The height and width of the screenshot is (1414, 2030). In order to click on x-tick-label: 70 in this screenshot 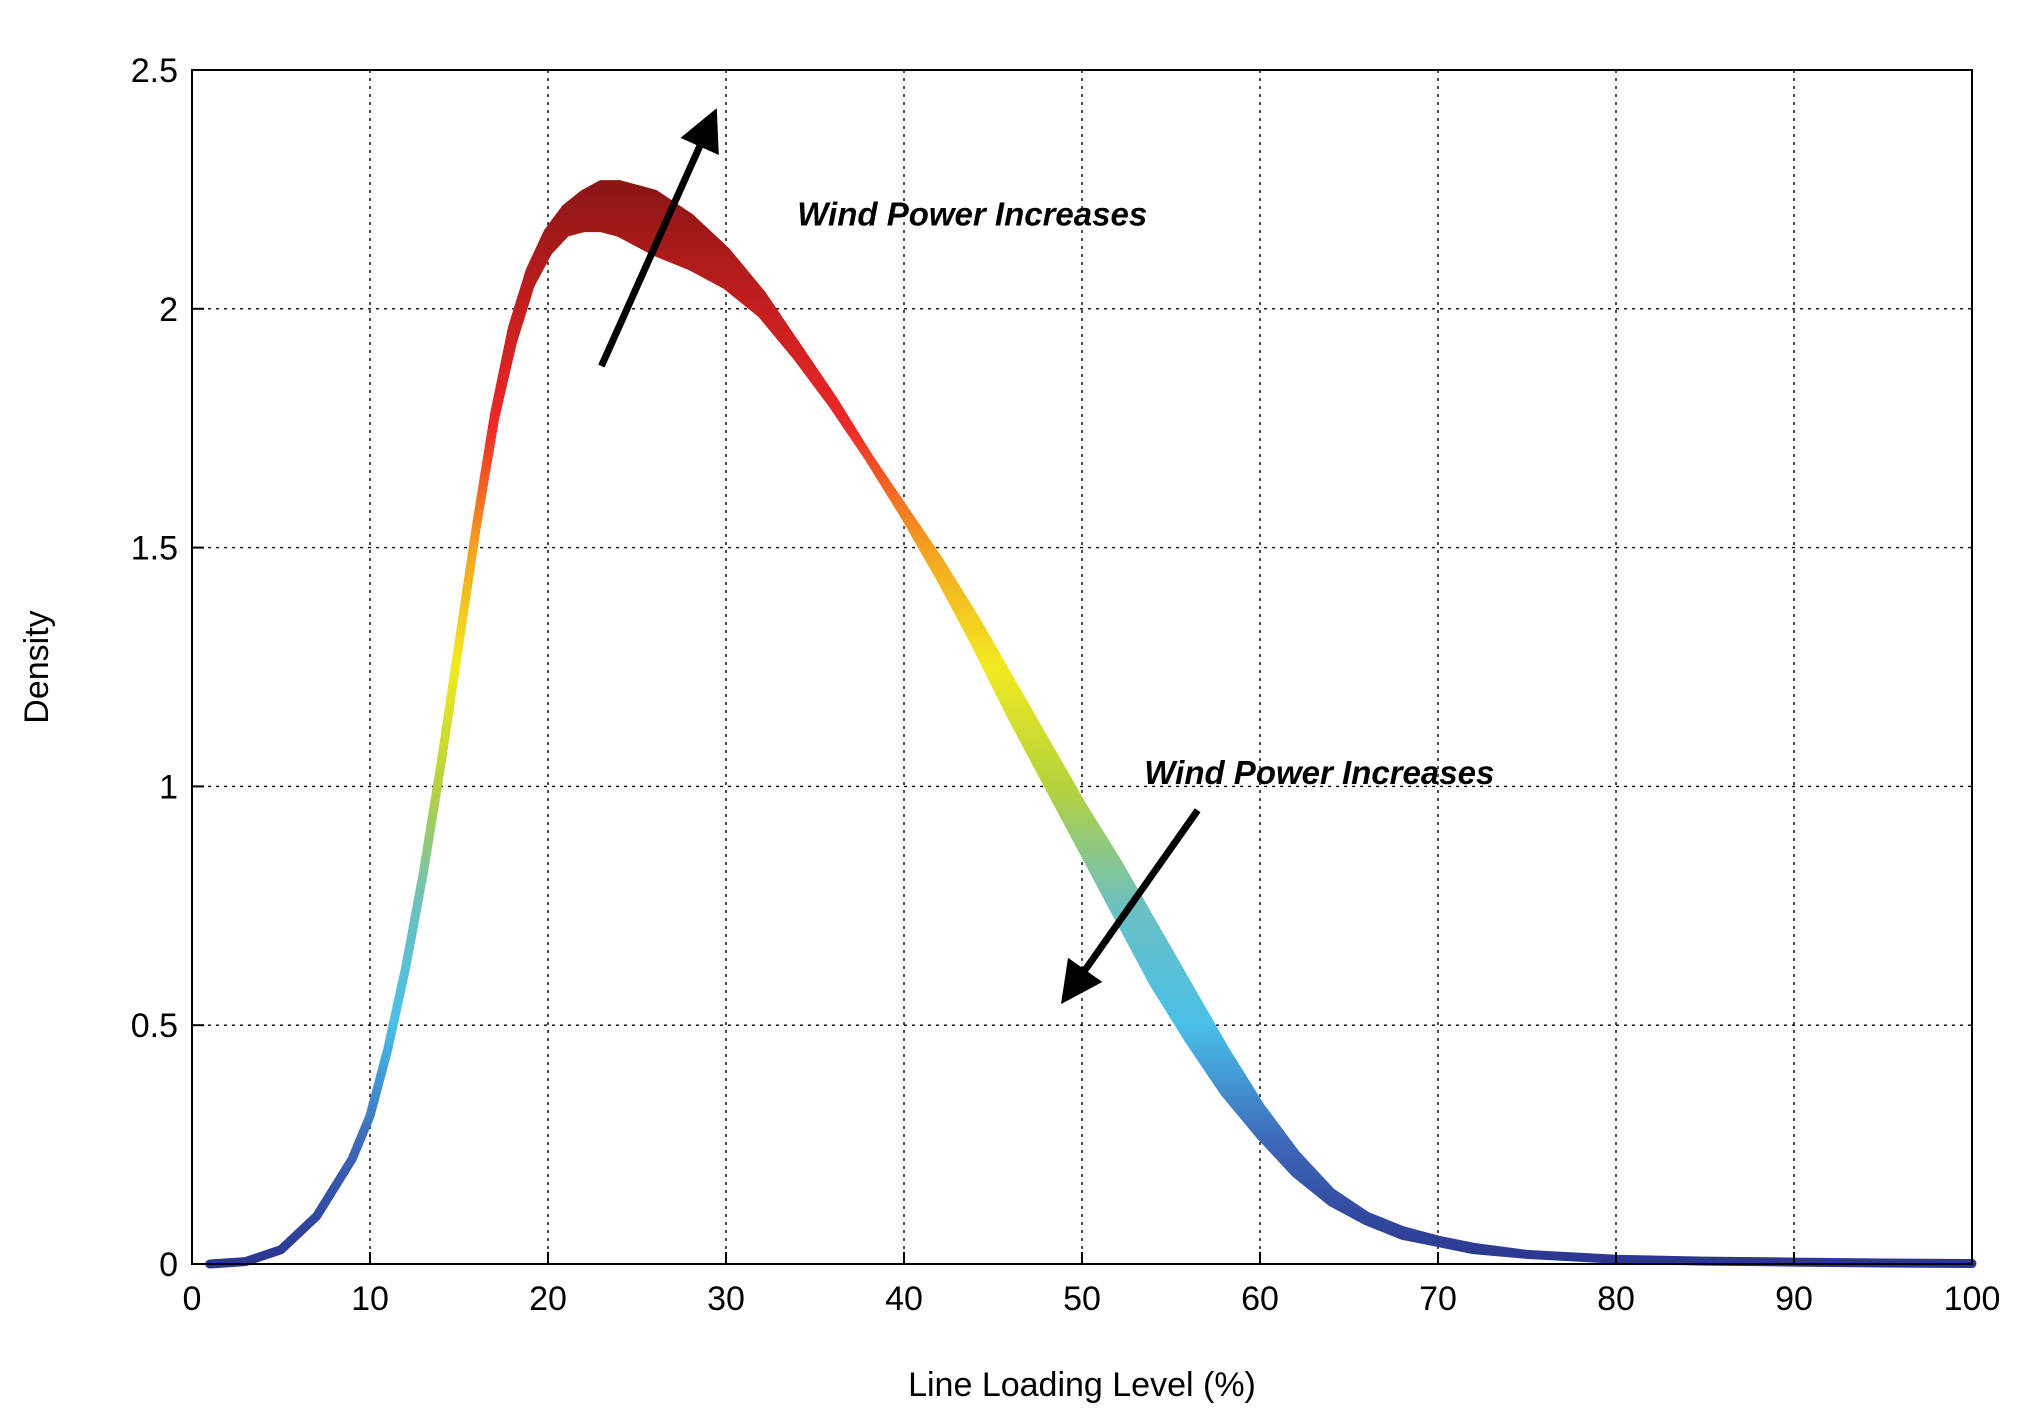, I will do `click(1438, 1299)`.